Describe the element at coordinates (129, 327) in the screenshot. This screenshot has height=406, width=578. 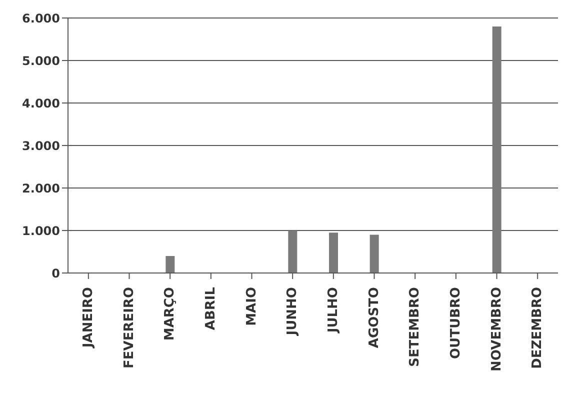
I see `x-tick-label: FEVEREIRO` at that location.